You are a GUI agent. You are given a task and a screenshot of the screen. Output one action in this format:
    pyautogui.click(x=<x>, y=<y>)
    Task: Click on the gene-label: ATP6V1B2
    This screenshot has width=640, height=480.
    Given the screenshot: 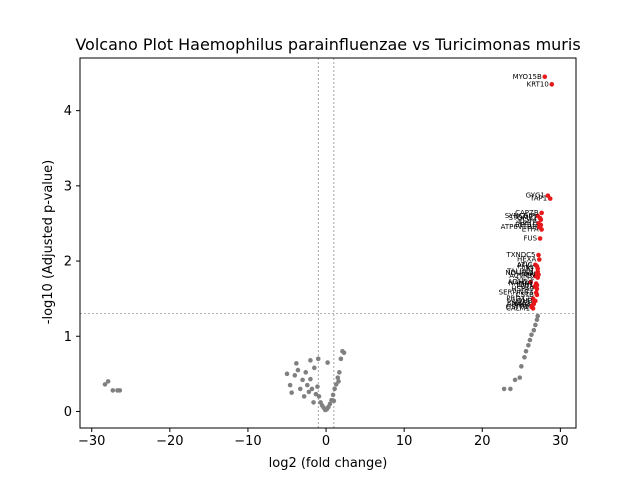 What is the action you would take?
    pyautogui.click(x=519, y=227)
    